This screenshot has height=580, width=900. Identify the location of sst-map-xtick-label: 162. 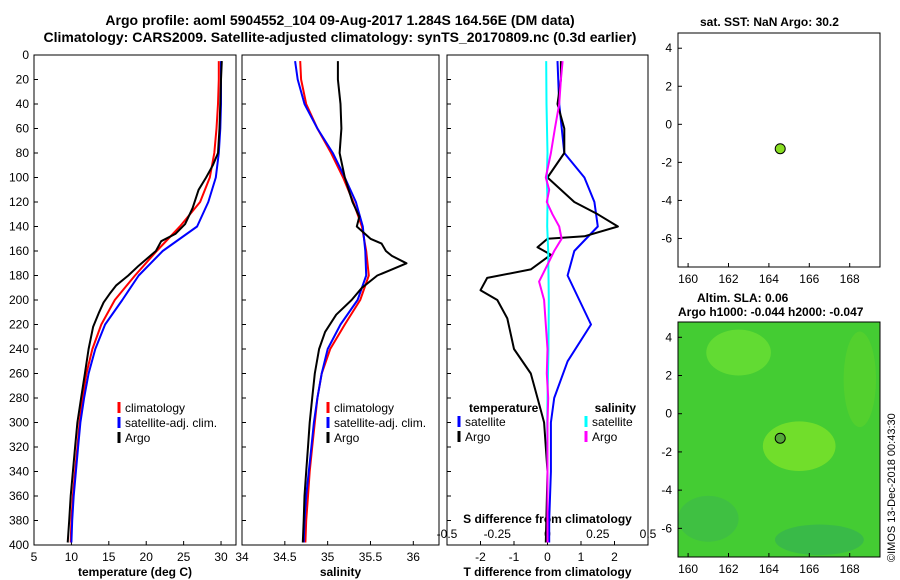
(728, 279).